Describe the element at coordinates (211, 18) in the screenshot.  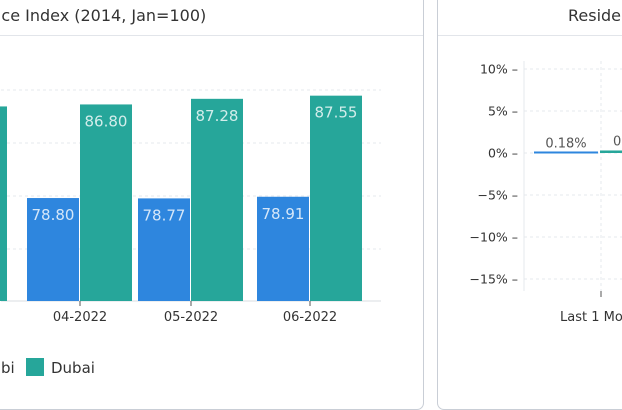
I see `price-index-card-header: Price Index (2014, Jan=100)` at that location.